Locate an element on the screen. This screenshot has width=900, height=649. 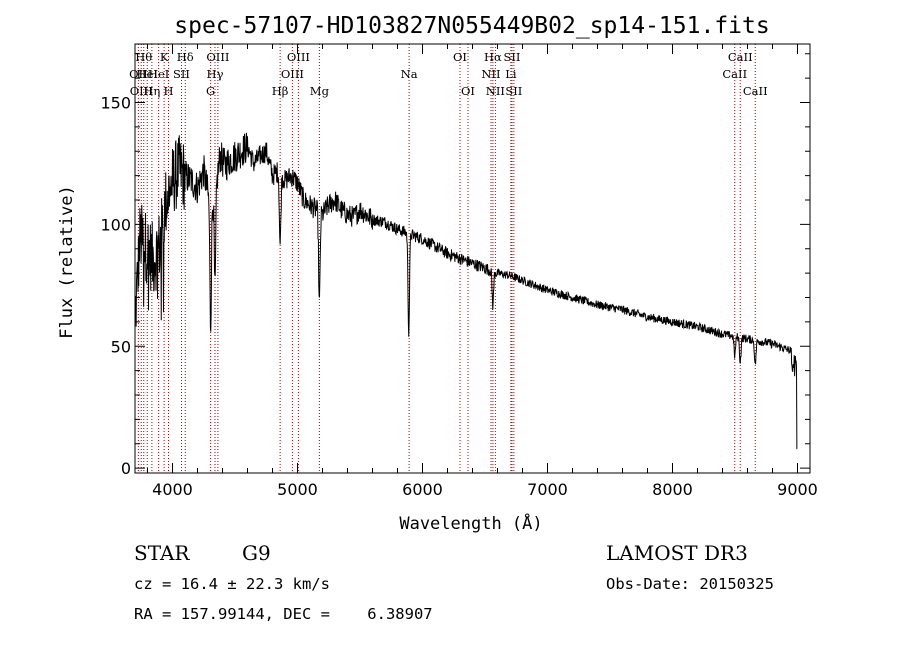
x-tick-label: 4000 is located at coordinates (172, 489).